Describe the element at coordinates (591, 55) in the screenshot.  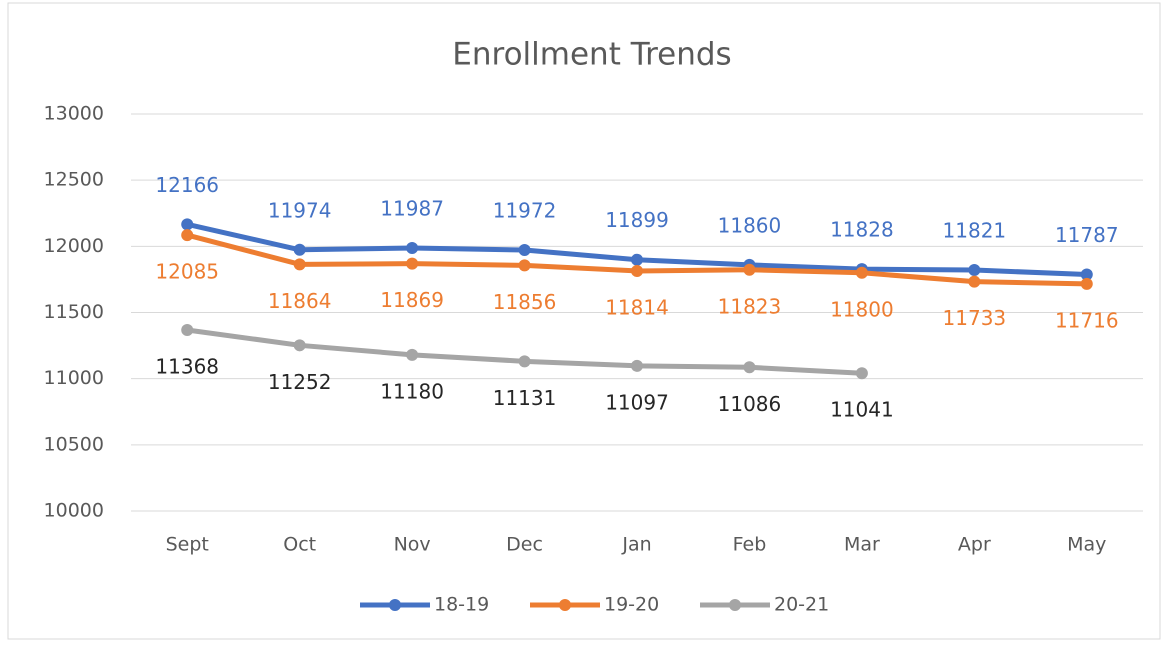
I see `chart-title: Enrollment Trends` at that location.